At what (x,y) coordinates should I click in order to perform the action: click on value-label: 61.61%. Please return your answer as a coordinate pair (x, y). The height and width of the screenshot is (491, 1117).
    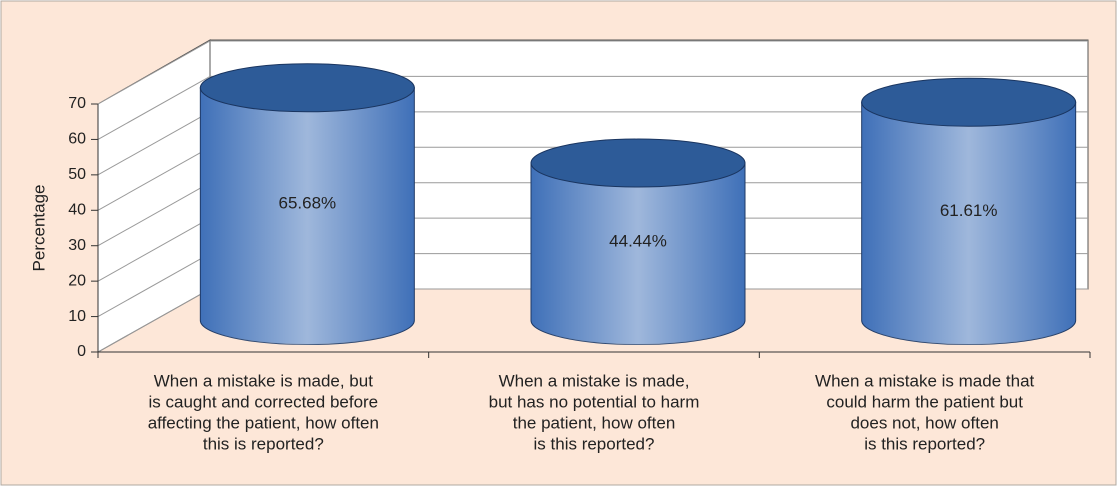
    Looking at the image, I should click on (969, 210).